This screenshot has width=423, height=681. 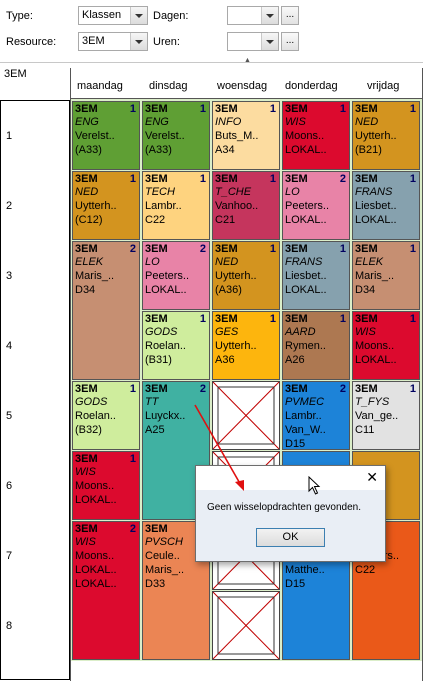 I want to click on lesson-subject: T_FYS, so click(x=372, y=402).